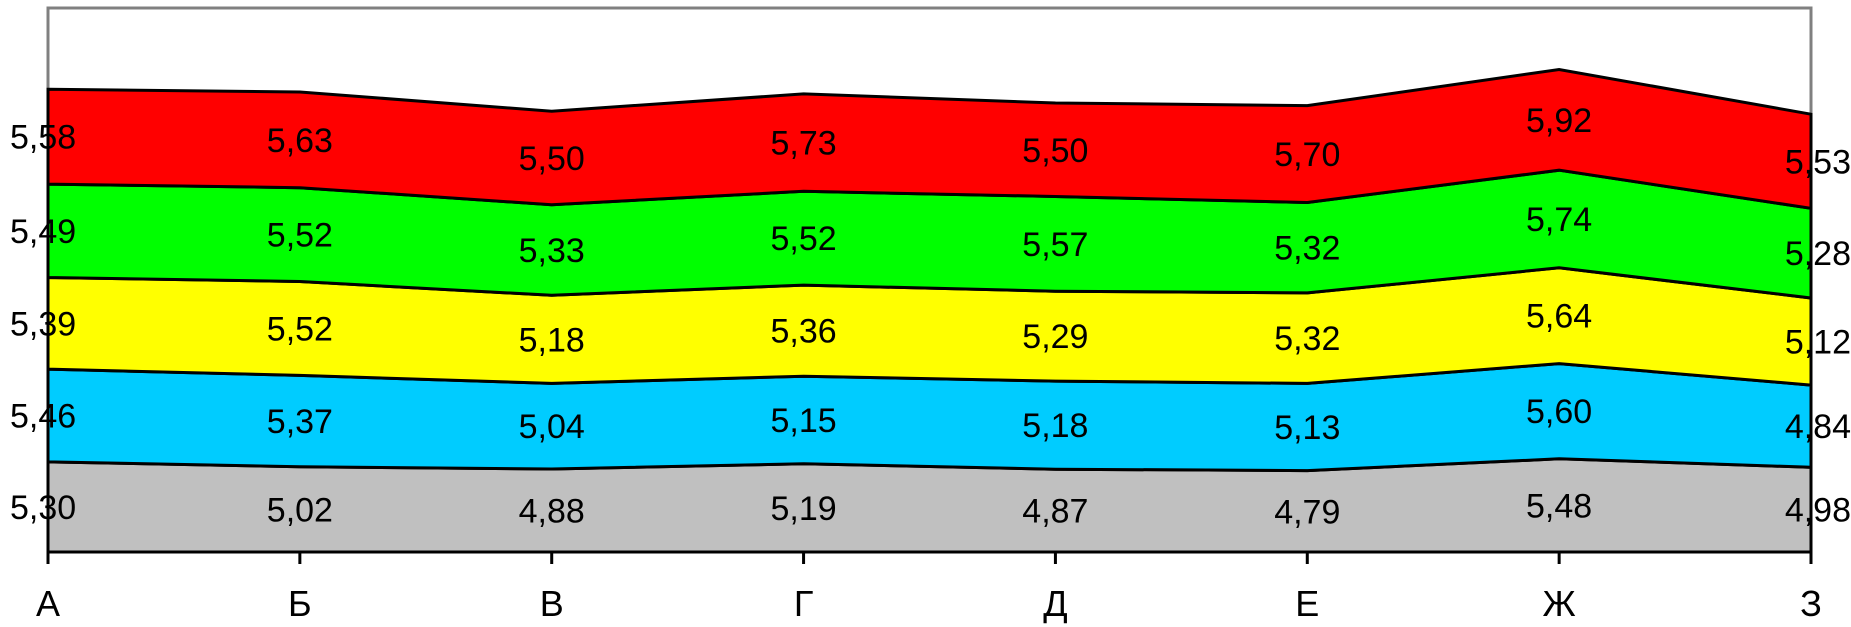 Image resolution: width=1851 pixels, height=627 pixels. What do you see at coordinates (1055, 603) in the screenshot?
I see `x-tick-label: Д` at bounding box center [1055, 603].